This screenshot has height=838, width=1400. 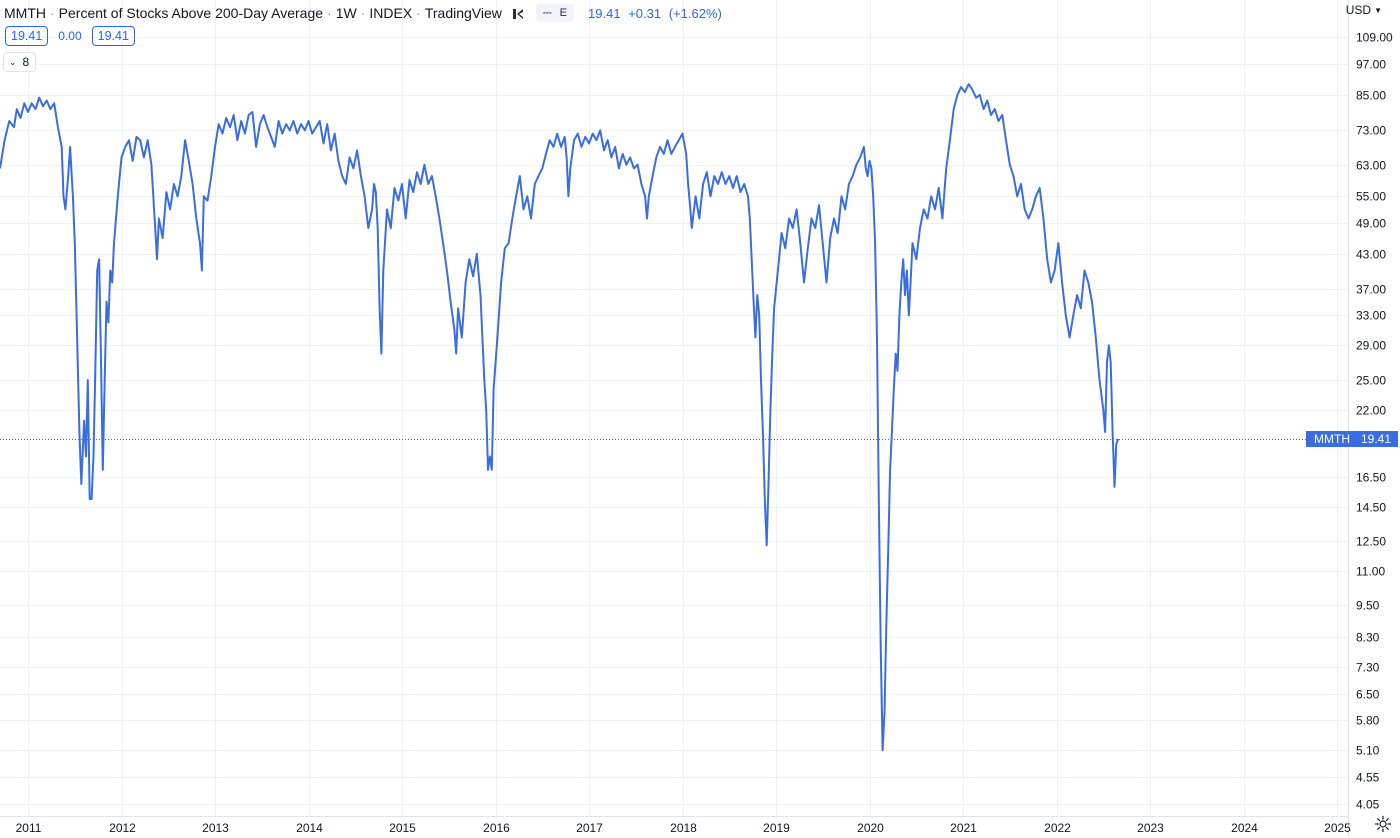 What do you see at coordinates (1374, 38) in the screenshot?
I see `price-tick-label: 109.00` at bounding box center [1374, 38].